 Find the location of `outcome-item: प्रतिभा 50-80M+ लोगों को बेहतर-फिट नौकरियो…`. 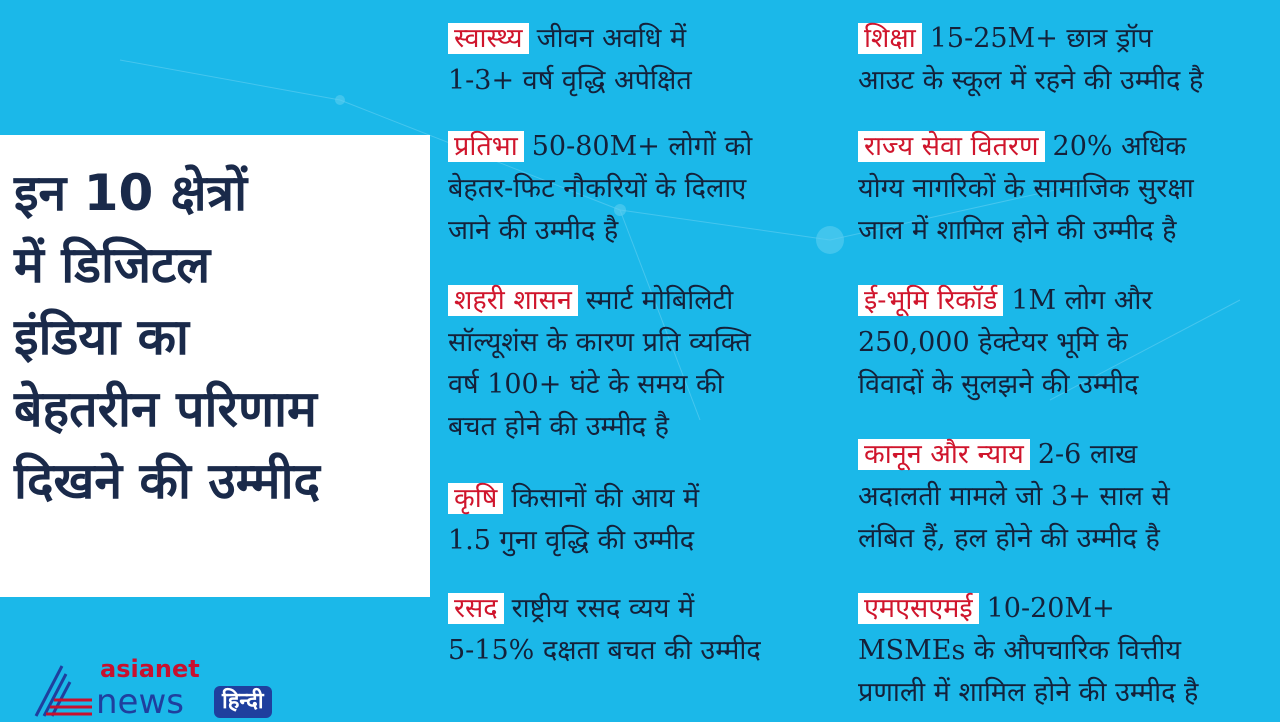

outcome-item: प्रतिभा 50-80M+ लोगों को बेहतर-फिट नौकरियो… is located at coordinates (600, 189).